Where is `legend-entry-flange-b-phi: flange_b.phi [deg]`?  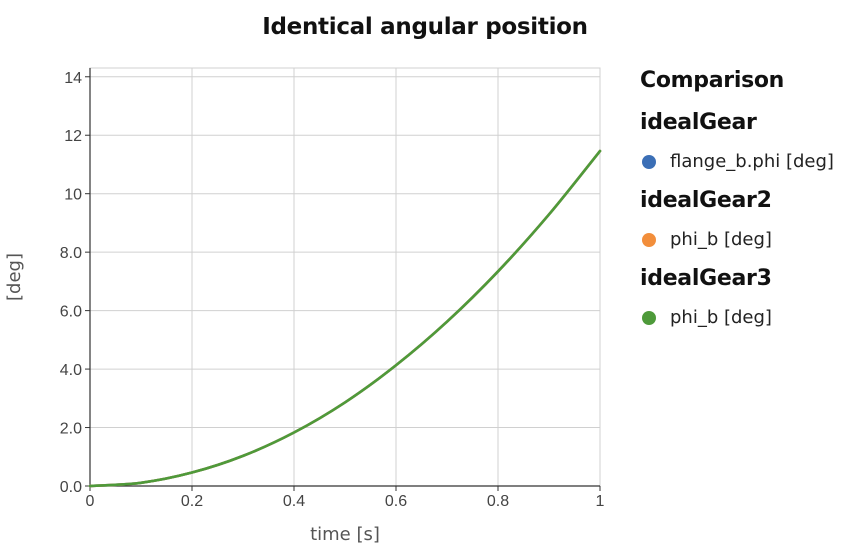
legend-entry-flange-b-phi: flange_b.phi [deg] is located at coordinates (747, 162).